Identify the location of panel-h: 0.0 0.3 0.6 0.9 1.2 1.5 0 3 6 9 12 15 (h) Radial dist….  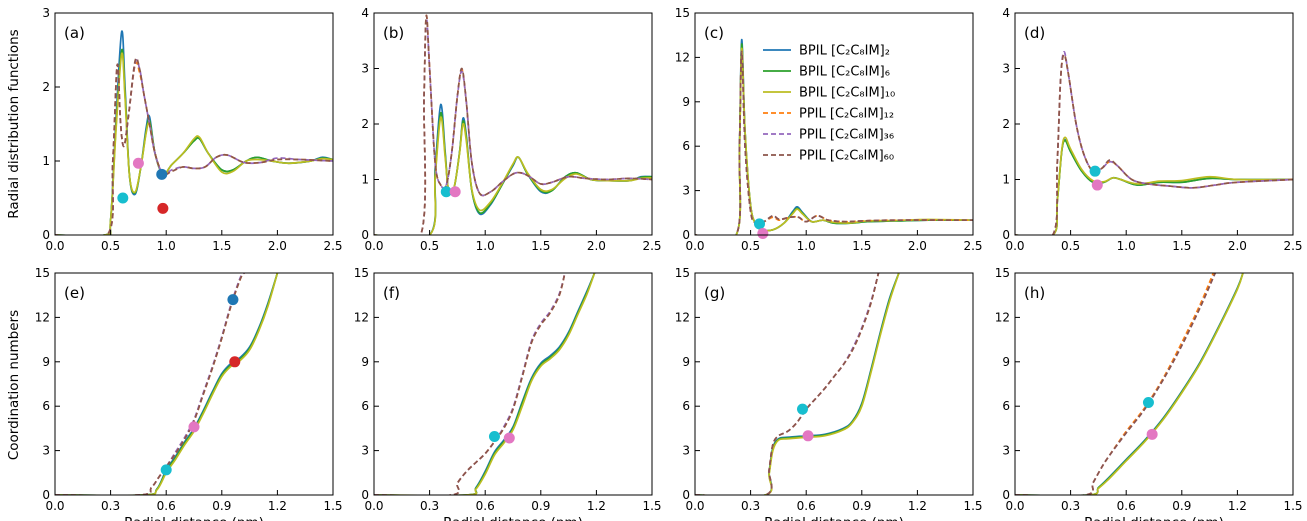
(1149, 393).